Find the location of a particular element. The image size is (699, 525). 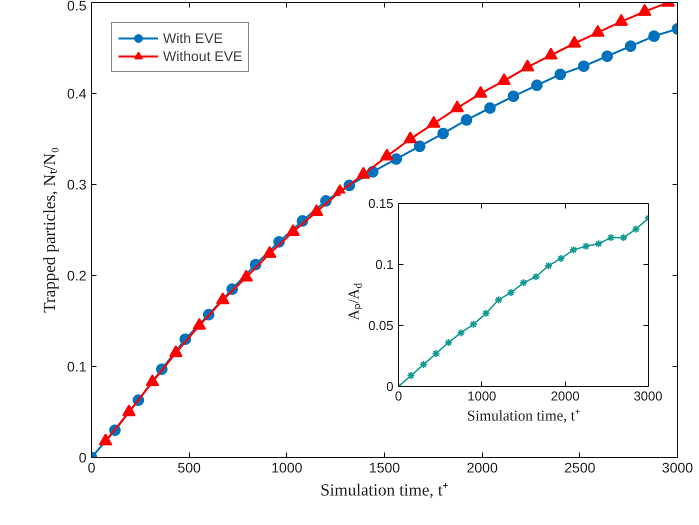

y-tick-label: 0.2 is located at coordinates (77, 276).